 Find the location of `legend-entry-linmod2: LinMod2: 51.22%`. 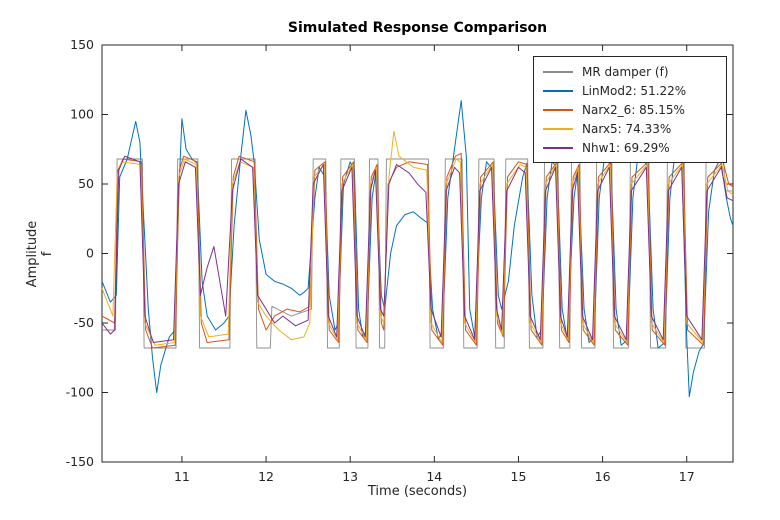

legend-entry-linmod2: LinMod2: 51.22% is located at coordinates (630, 90).